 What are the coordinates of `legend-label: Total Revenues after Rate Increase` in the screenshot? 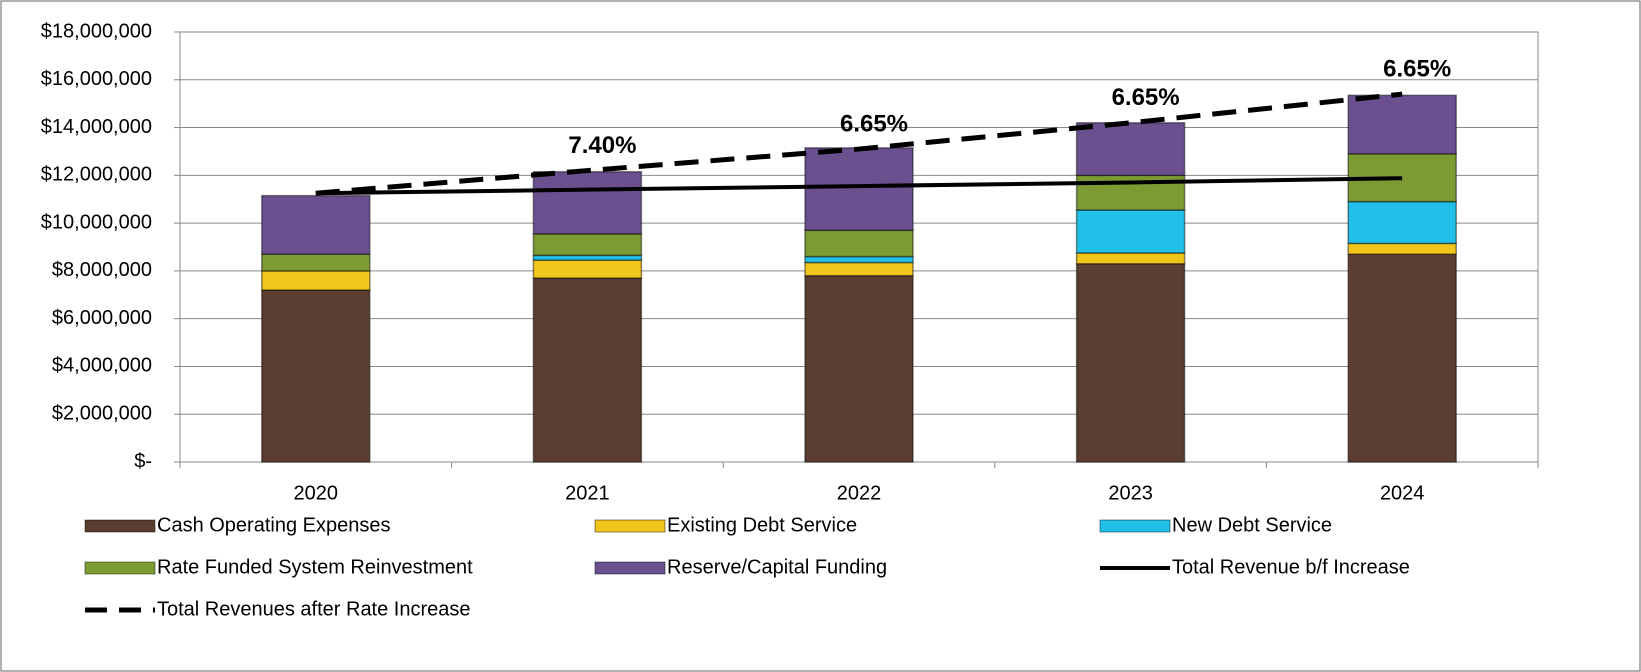 It's located at (314, 609).